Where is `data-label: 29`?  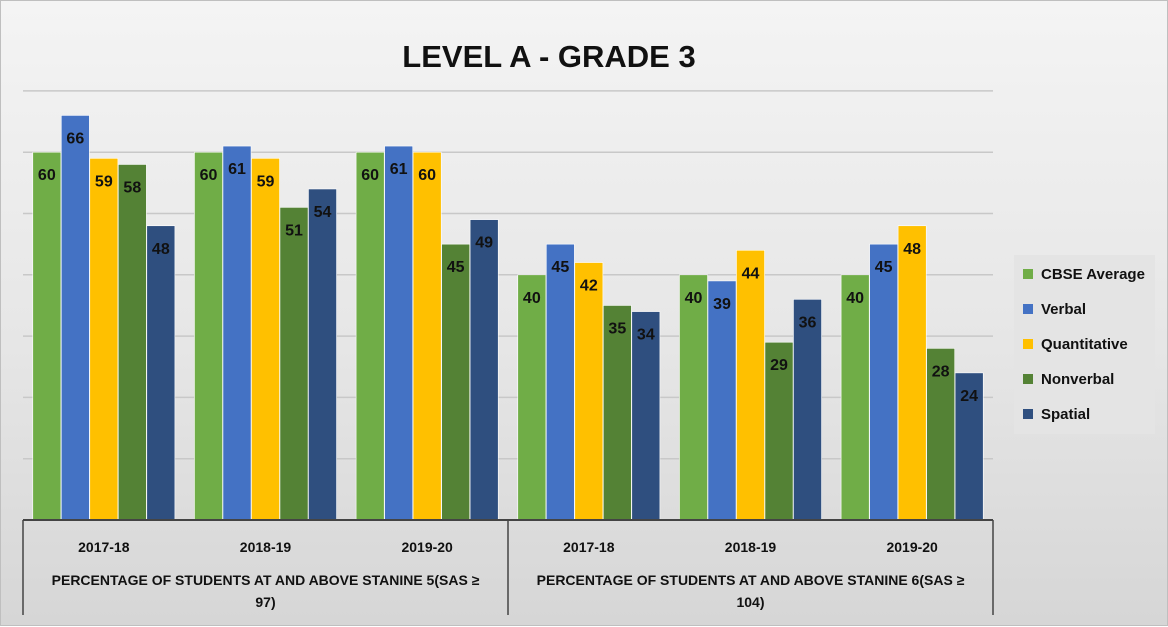 data-label: 29 is located at coordinates (779, 365).